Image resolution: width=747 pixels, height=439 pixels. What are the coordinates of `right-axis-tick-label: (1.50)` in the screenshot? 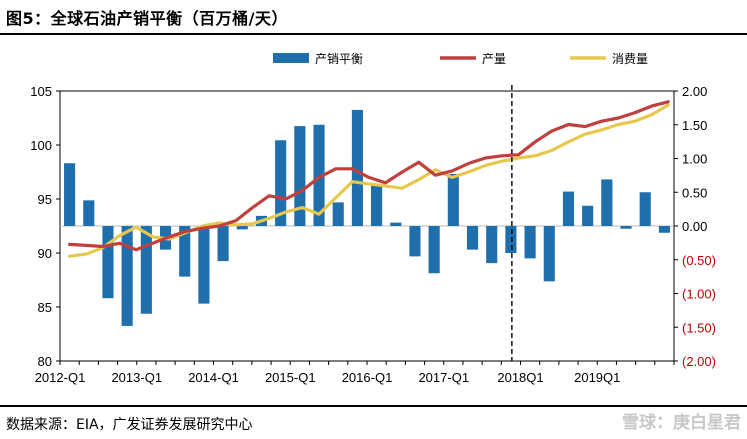 It's located at (699, 327).